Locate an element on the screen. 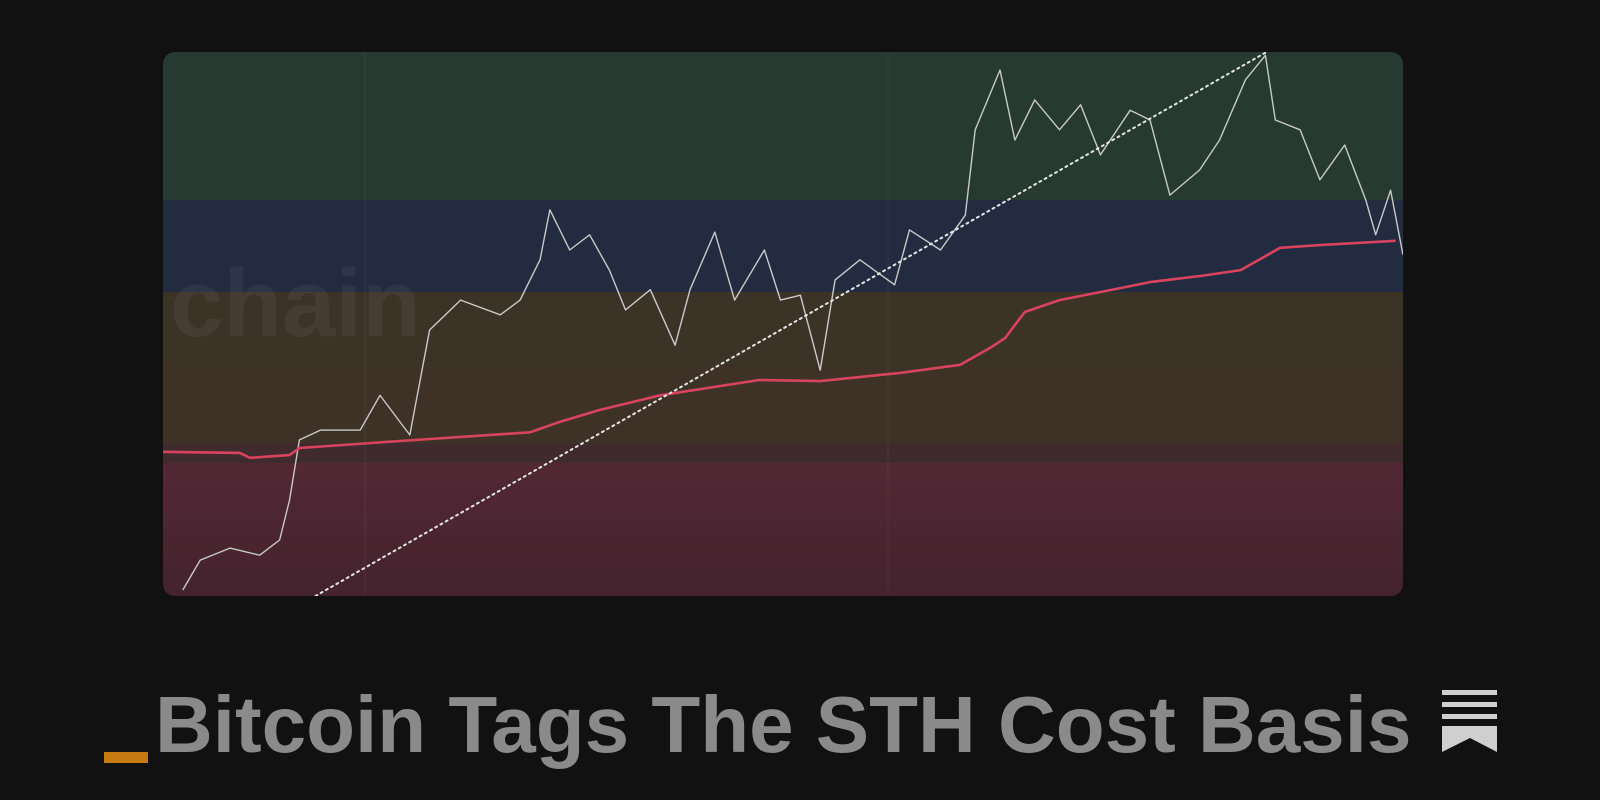 This screenshot has height=800, width=1600. watermark: chain is located at coordinates (295, 303).